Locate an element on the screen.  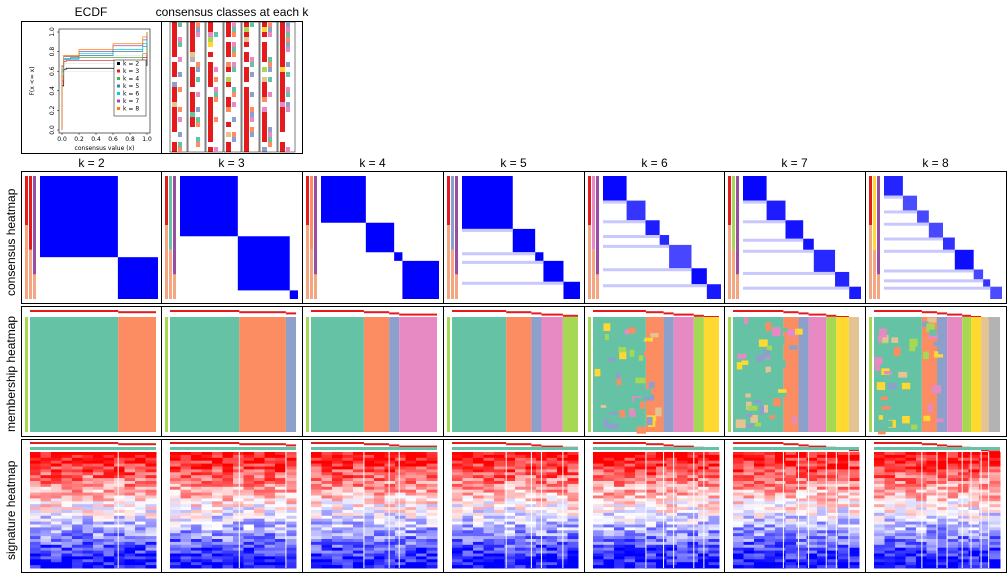
membership-annotation is located at coordinates (803, 313).